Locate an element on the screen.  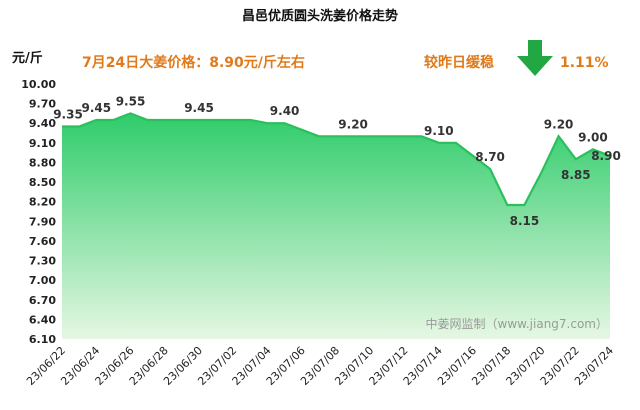
down-arrow-icon is located at coordinates (535, 58).